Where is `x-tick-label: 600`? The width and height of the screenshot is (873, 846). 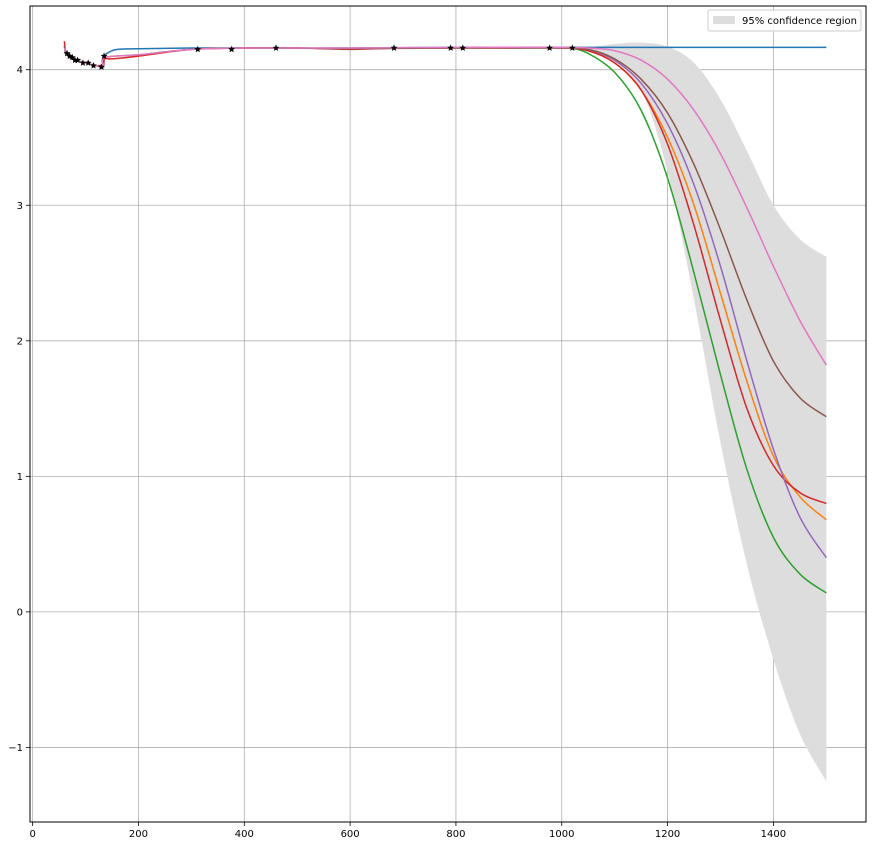 x-tick-label: 600 is located at coordinates (350, 834).